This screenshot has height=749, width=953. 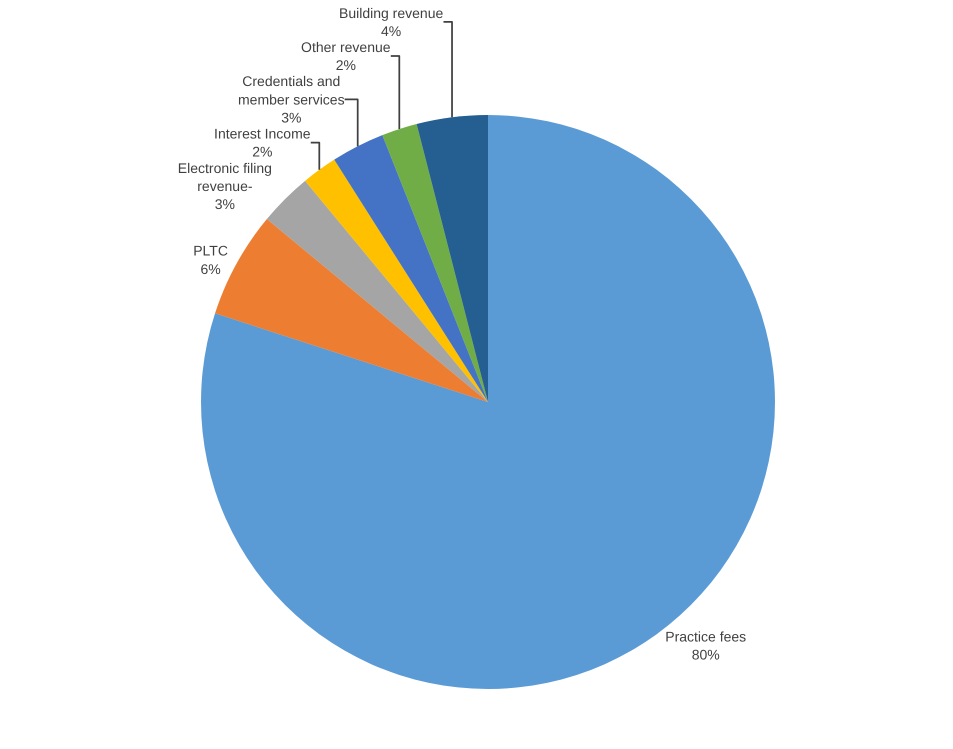 I want to click on slice-label: Electronic filing revenue-, so click(x=225, y=177).